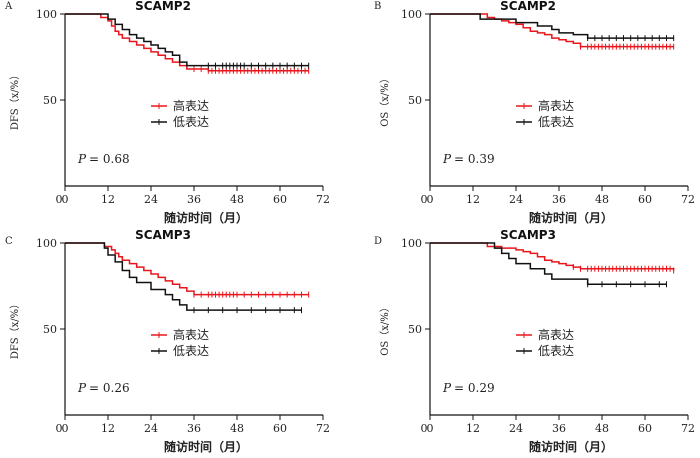  What do you see at coordinates (378, 241) in the screenshot?
I see `panel-letter: D` at bounding box center [378, 241].